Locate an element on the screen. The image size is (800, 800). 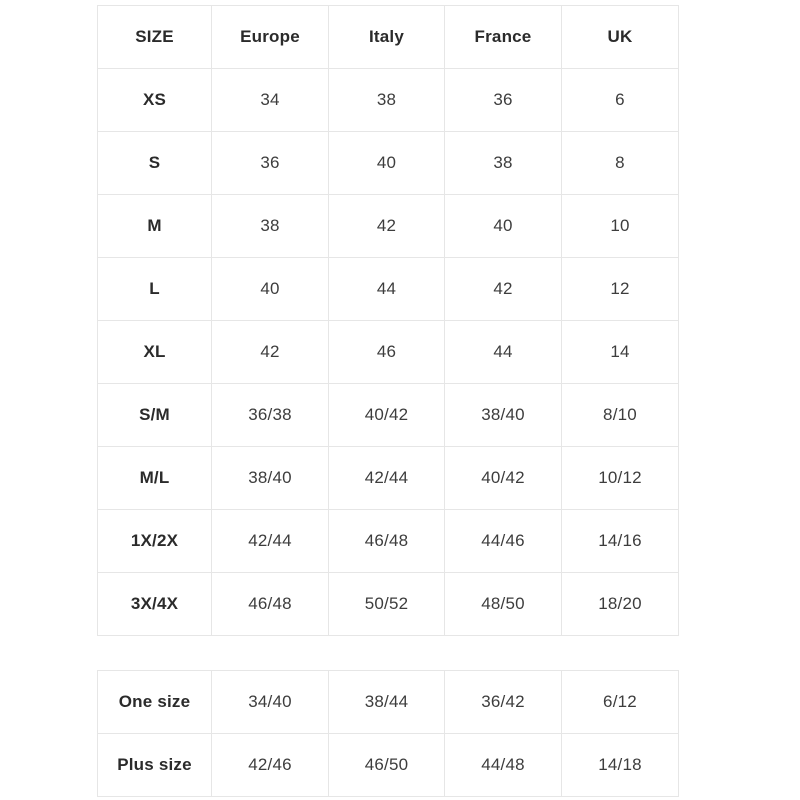
cell-europe: 34/40 is located at coordinates (270, 702).